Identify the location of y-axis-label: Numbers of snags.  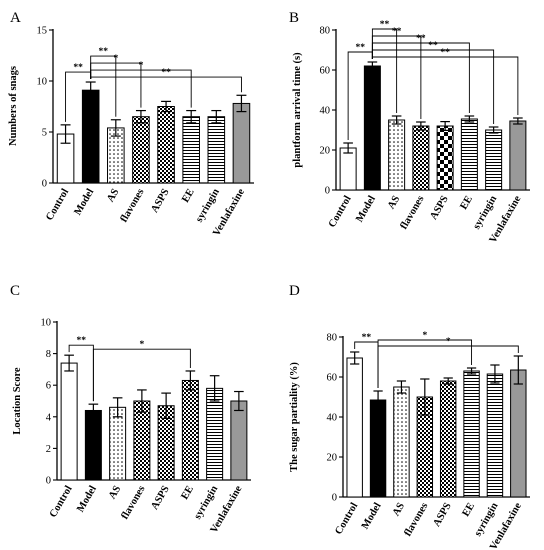
(13, 106).